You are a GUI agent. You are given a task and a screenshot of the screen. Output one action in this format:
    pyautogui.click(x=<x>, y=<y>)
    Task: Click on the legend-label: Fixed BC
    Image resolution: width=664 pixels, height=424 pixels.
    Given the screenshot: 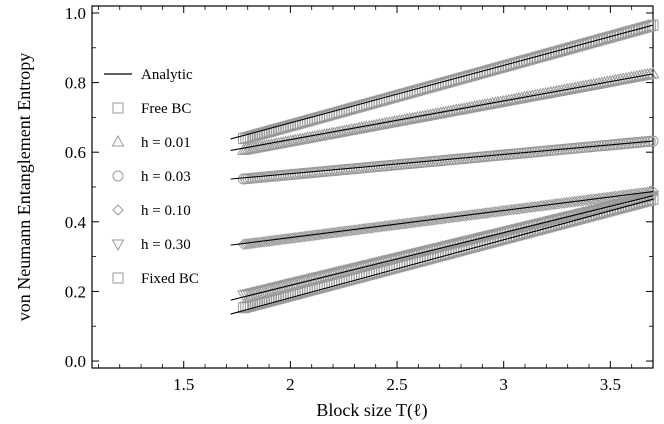 What is the action you would take?
    pyautogui.click(x=170, y=279)
    